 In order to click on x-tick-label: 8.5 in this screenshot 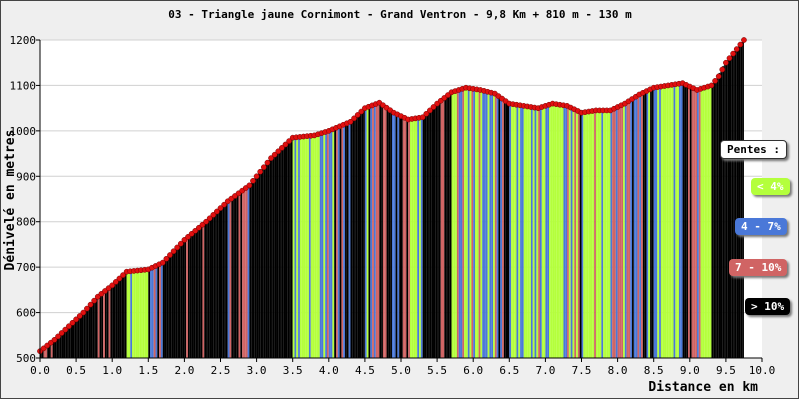, I will do `click(654, 370)`.